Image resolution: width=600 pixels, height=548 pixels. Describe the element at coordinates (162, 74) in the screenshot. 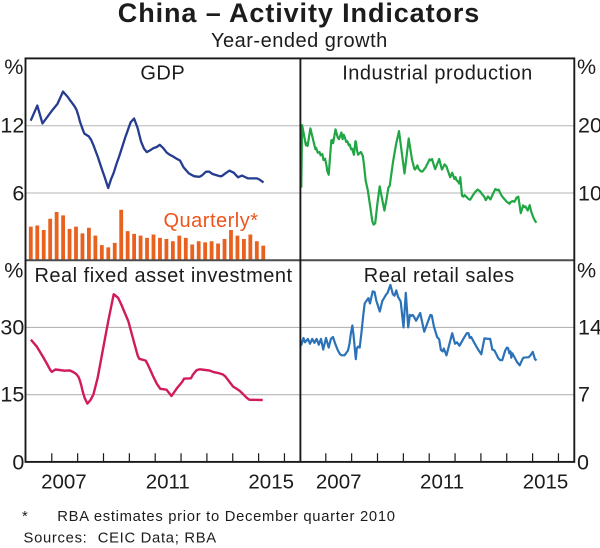

I see `svg-text: GDP` at that location.